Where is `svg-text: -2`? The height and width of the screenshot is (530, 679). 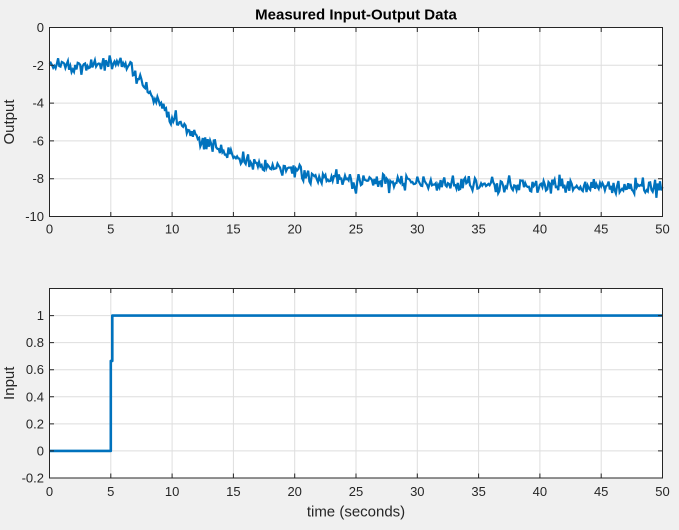 svg-text: -2 is located at coordinates (38, 65).